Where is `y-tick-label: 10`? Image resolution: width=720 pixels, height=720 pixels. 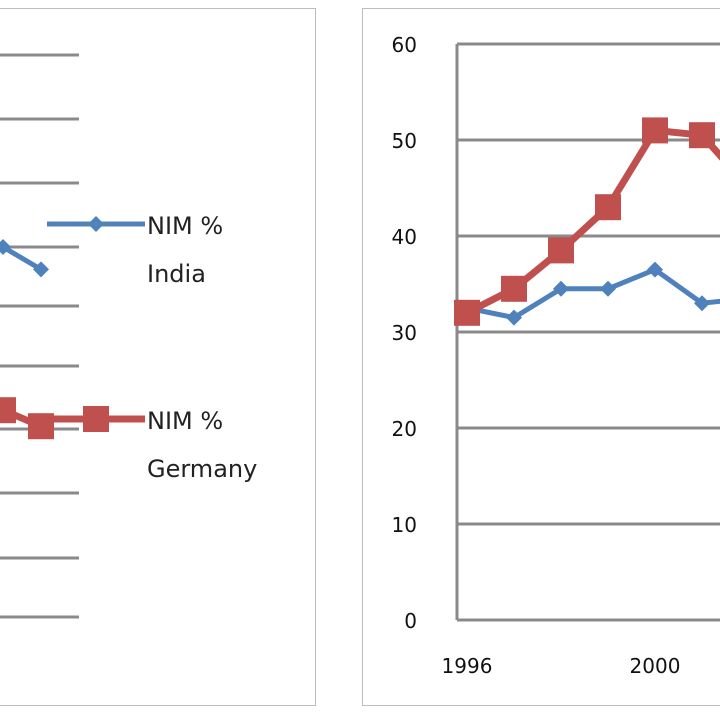 y-tick-label: 10 is located at coordinates (404, 525).